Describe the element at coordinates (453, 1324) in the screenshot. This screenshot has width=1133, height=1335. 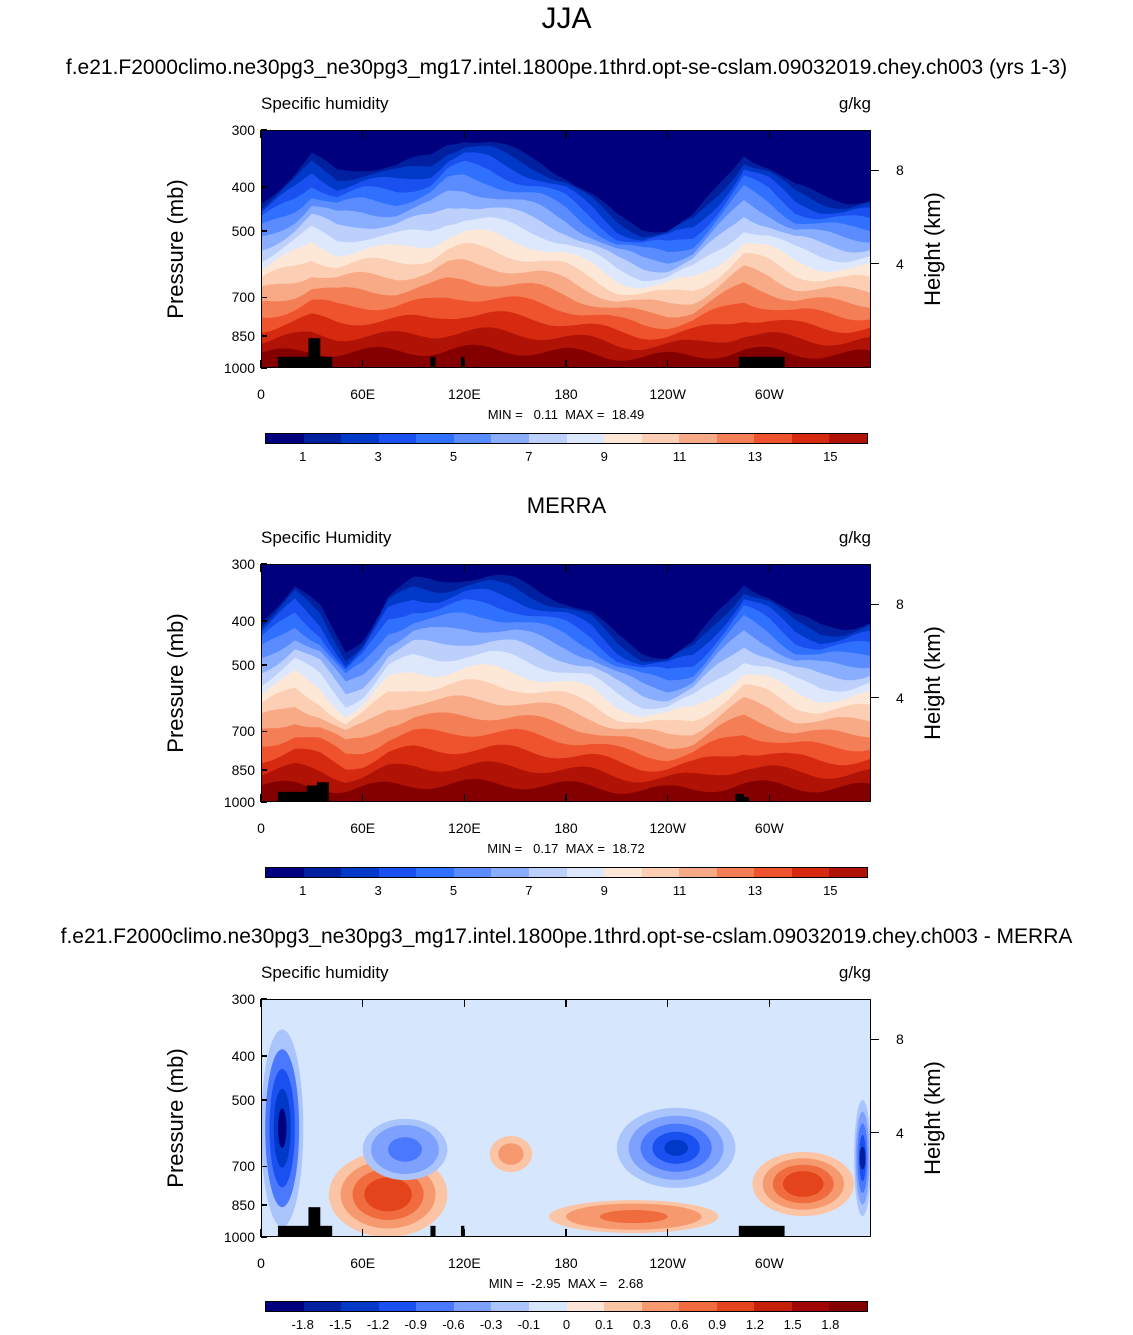
I see `colorbar-label: -0.6` at that location.